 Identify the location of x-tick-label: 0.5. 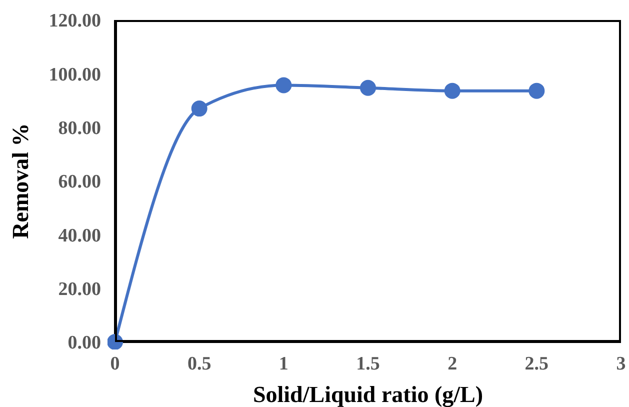
(199, 363).